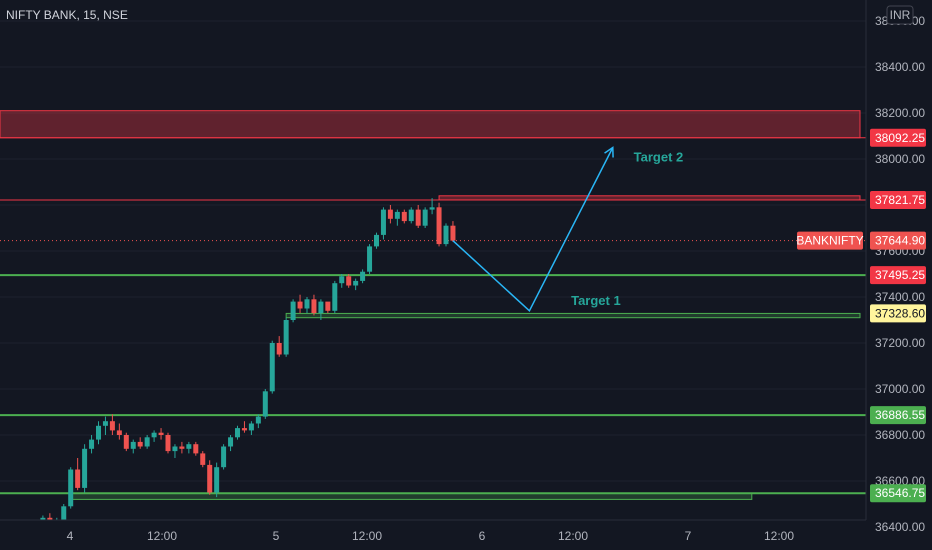 The image size is (932, 550). Describe the element at coordinates (162, 536) in the screenshot. I see `x-tick-label: 12:00` at that location.